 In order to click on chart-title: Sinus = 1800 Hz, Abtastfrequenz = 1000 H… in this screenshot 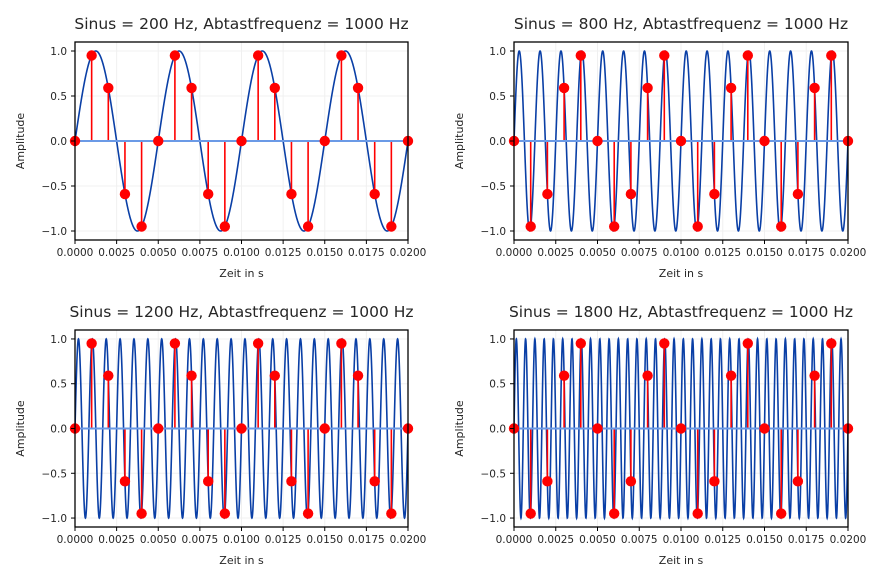, I will do `click(681, 312)`.